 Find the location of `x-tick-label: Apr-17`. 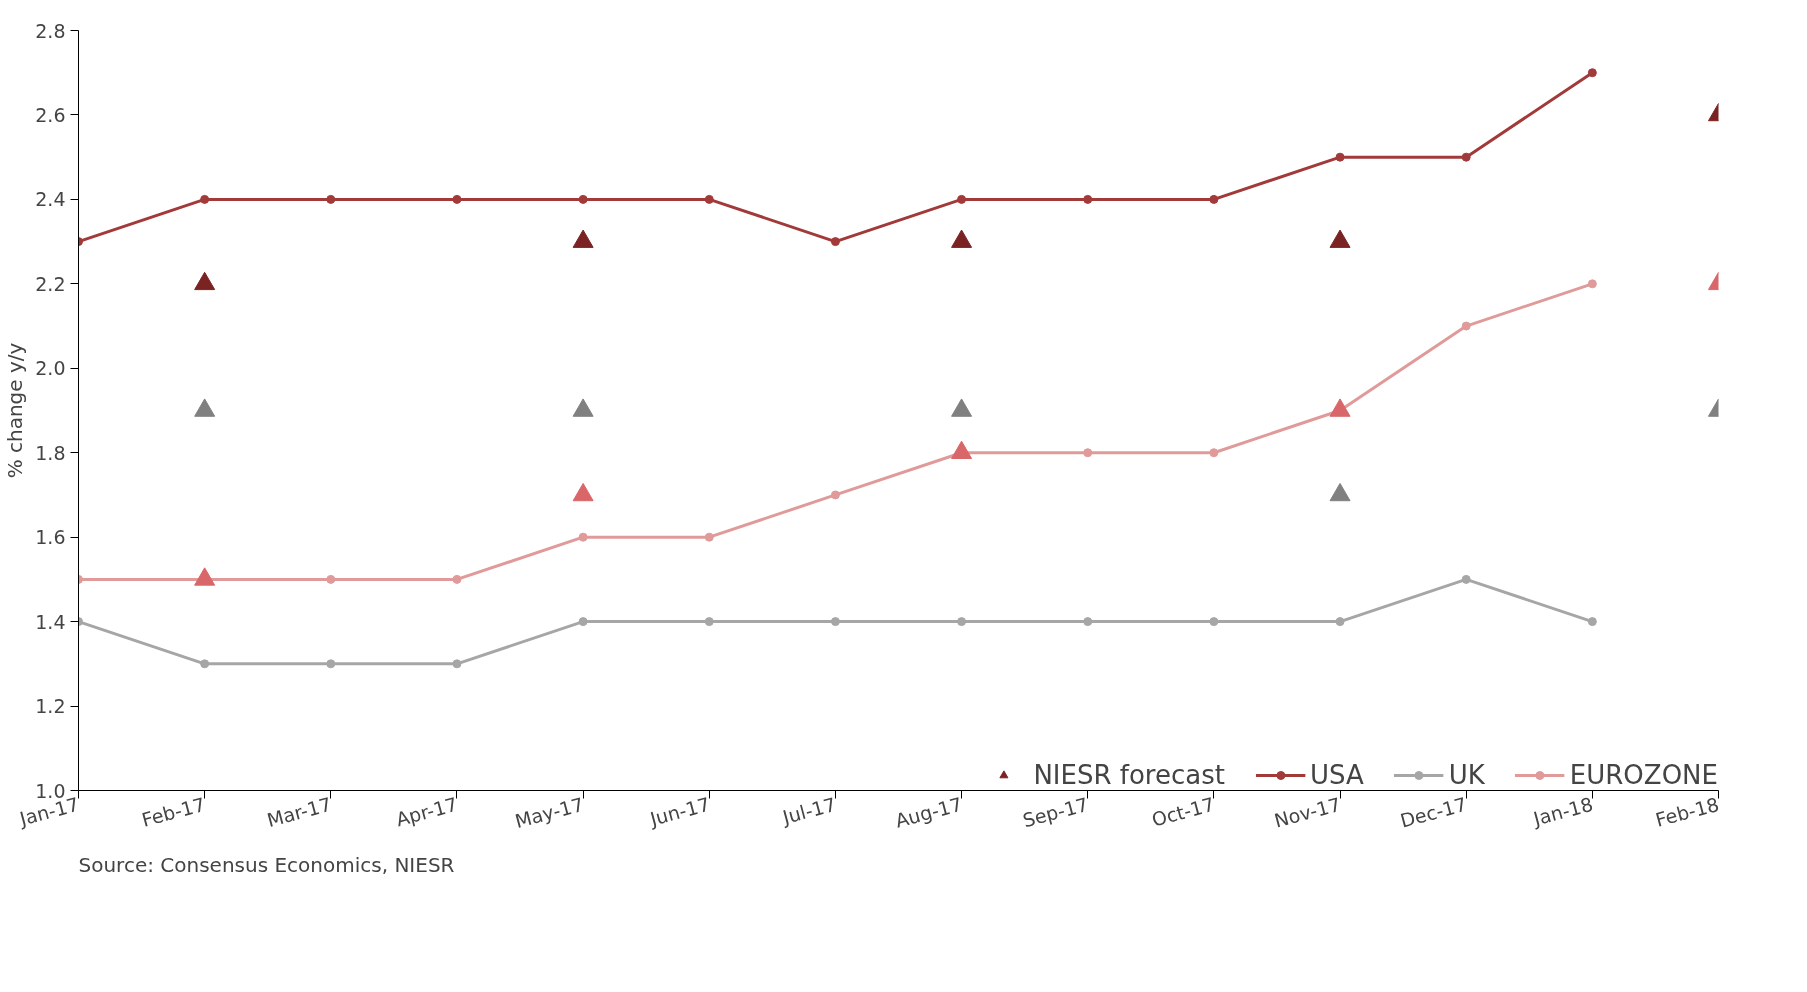

x-tick-label: Apr-17 is located at coordinates (426, 811).